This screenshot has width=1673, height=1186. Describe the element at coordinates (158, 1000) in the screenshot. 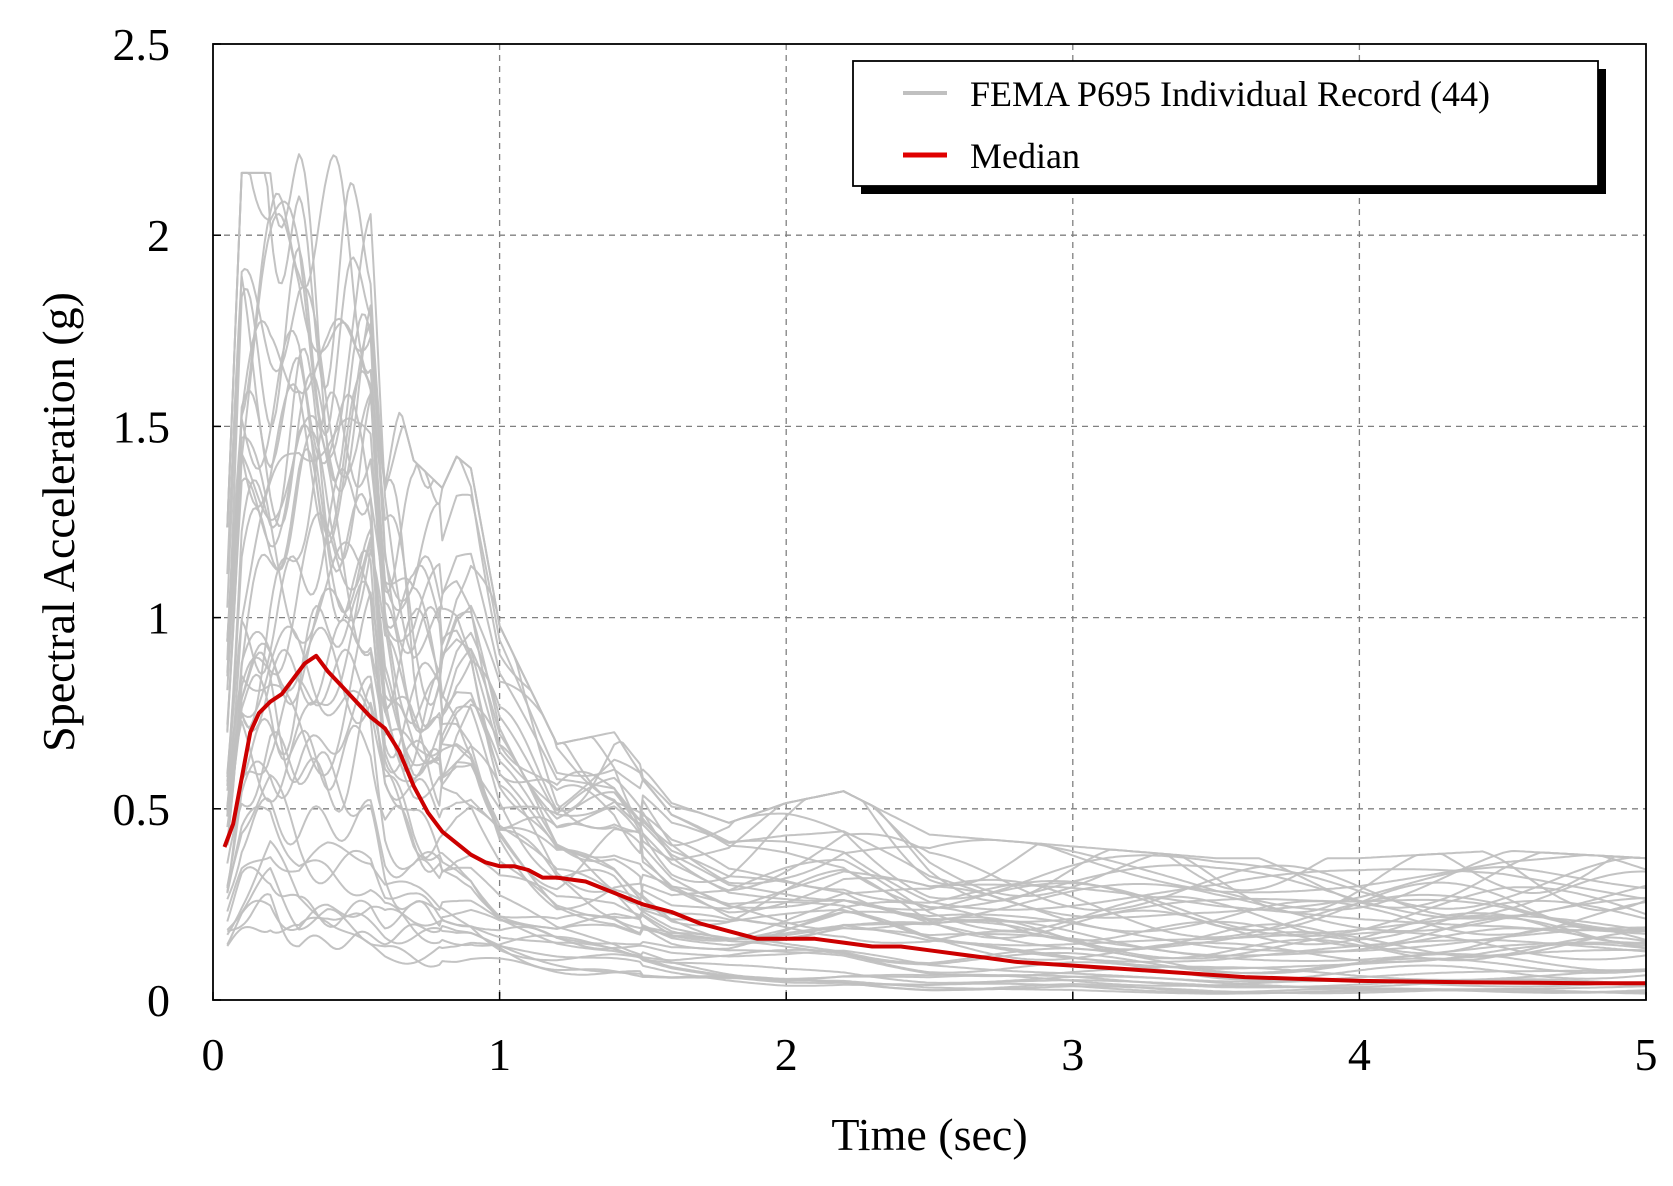

I see `y-tick-label: 0` at that location.